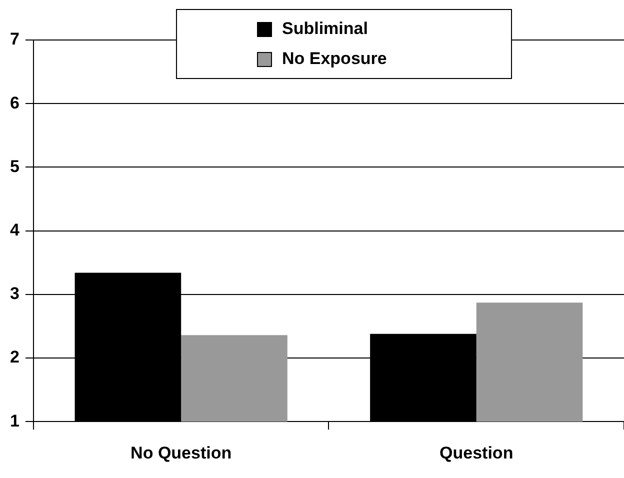  I want to click on y-tick-label: 7, so click(15, 39).